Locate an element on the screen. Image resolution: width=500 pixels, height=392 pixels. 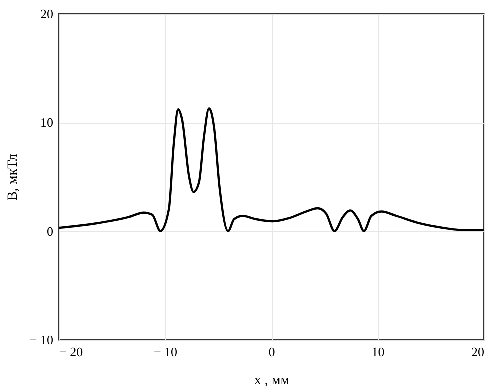
x-tick-label: 10 is located at coordinates (378, 352).